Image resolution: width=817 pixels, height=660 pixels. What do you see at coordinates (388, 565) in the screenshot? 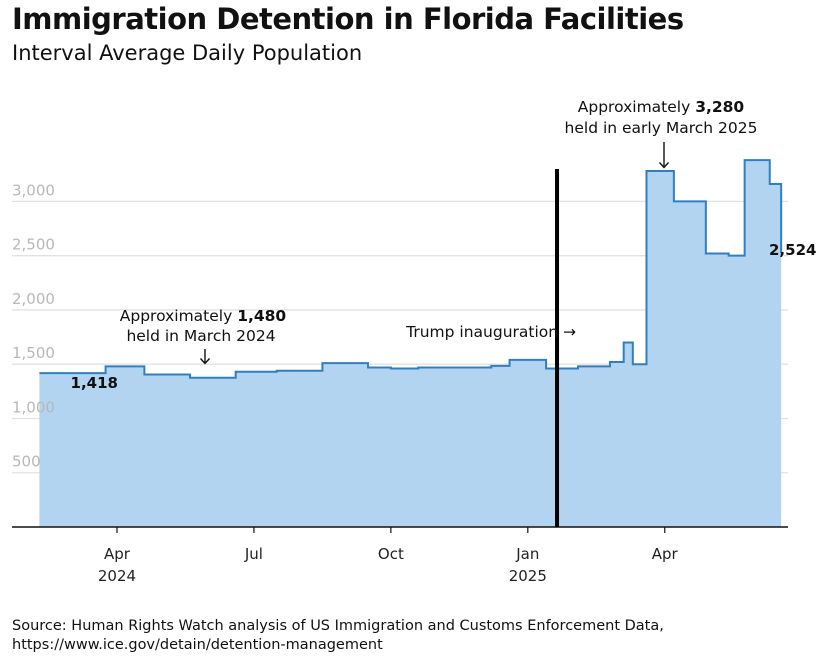
I see `x-tick-labels: Apr 2024 Jul Oct Jan 2025 Apr` at bounding box center [388, 565].